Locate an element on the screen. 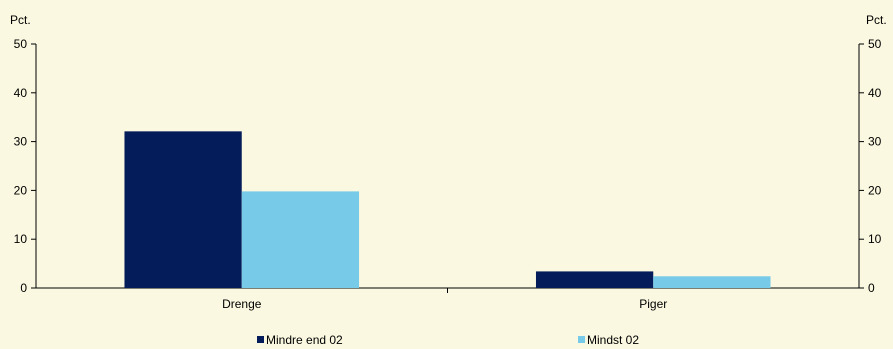 This screenshot has width=893, height=349. y-tick-label-left: 10 is located at coordinates (21, 239).